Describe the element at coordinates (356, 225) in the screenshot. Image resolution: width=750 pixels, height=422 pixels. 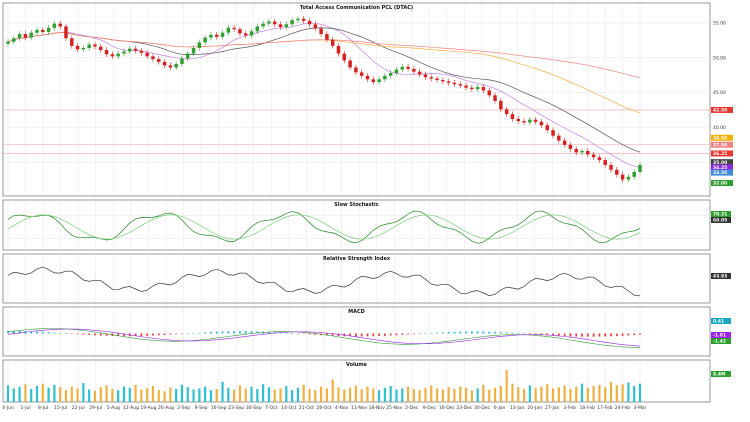
I see `pane-stoch` at that location.